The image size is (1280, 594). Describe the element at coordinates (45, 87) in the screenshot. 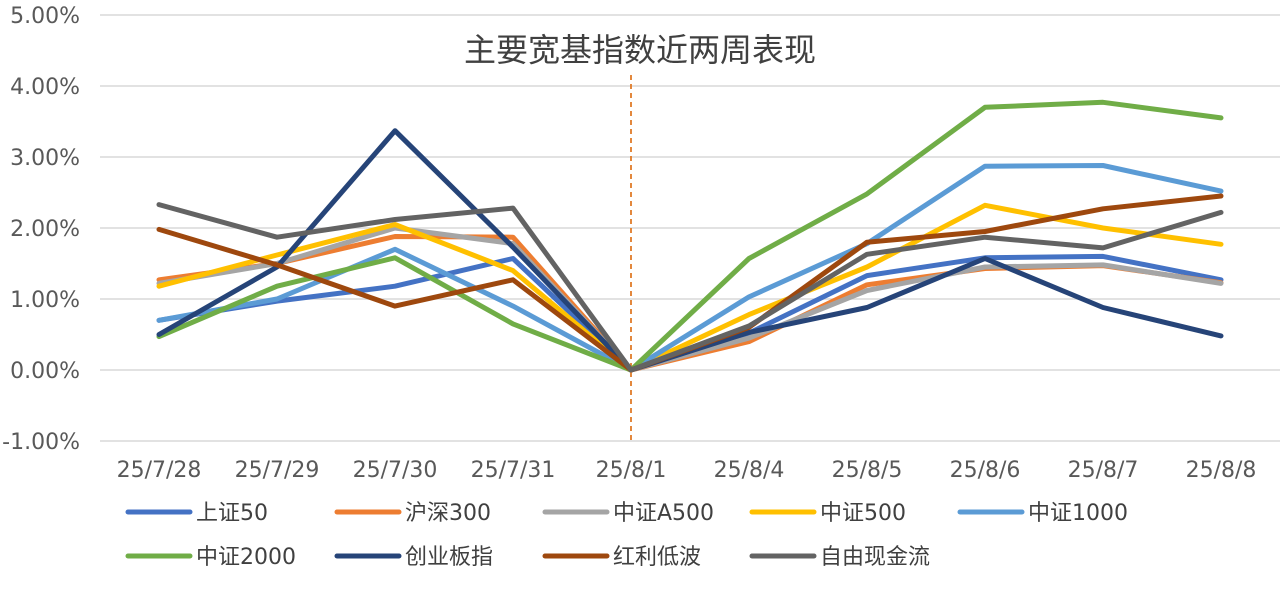

I see `y-tick-label: 4.00%` at that location.